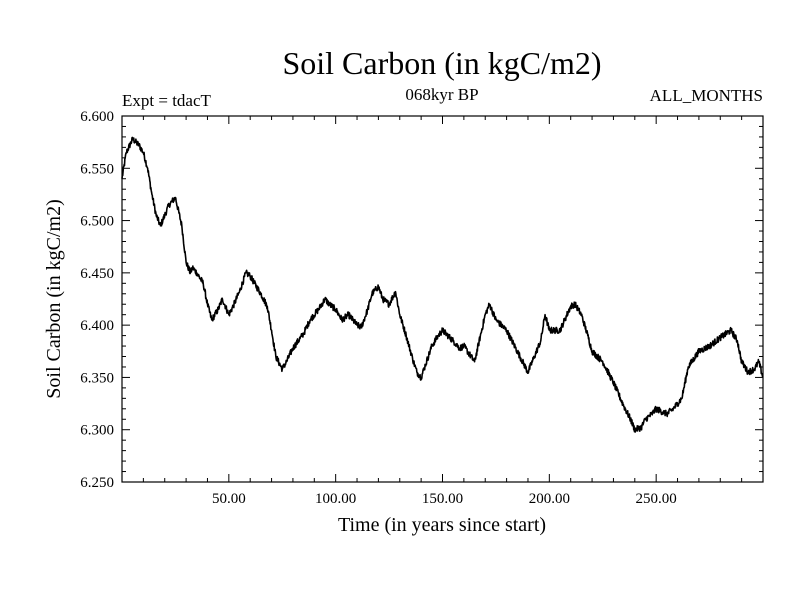  Describe the element at coordinates (656, 499) in the screenshot. I see `x-tick-label: 250.00` at that location.